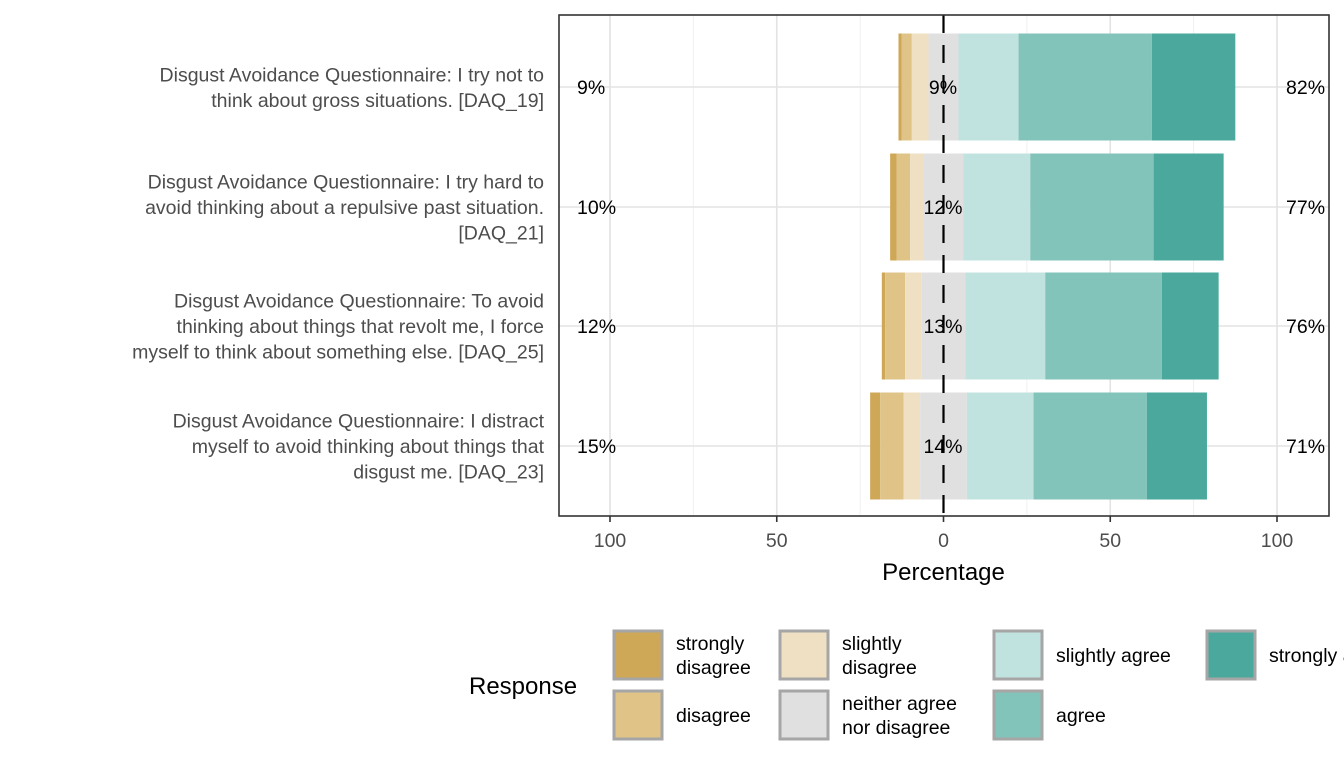 The width and height of the screenshot is (1344, 773). What do you see at coordinates (523, 686) in the screenshot?
I see `legend-title: Response` at bounding box center [523, 686].